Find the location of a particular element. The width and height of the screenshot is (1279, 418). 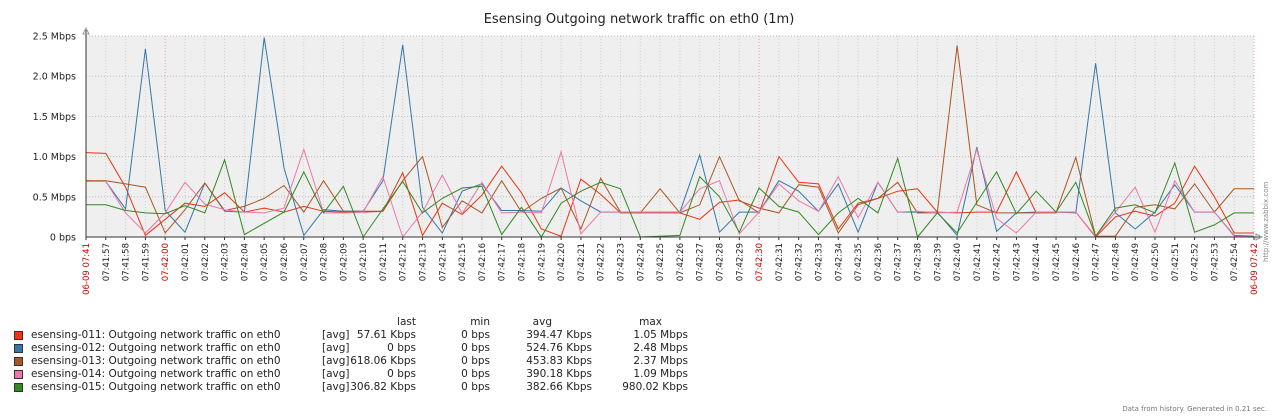

y-tick-label: 2.0 Mbps is located at coordinates (54, 77).